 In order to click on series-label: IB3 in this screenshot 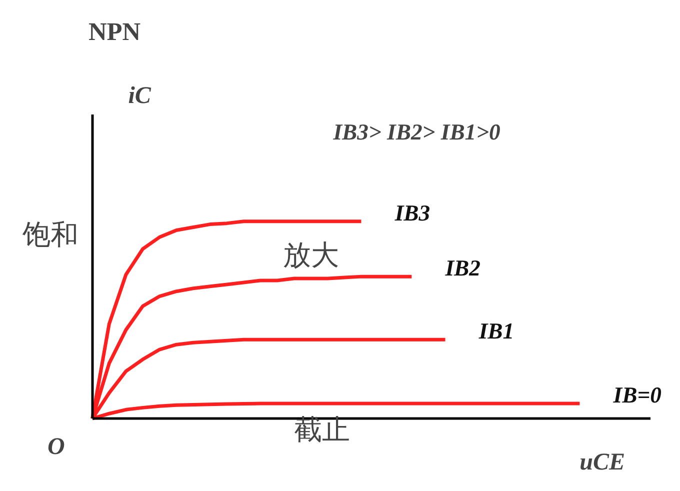, I will do `click(412, 213)`.